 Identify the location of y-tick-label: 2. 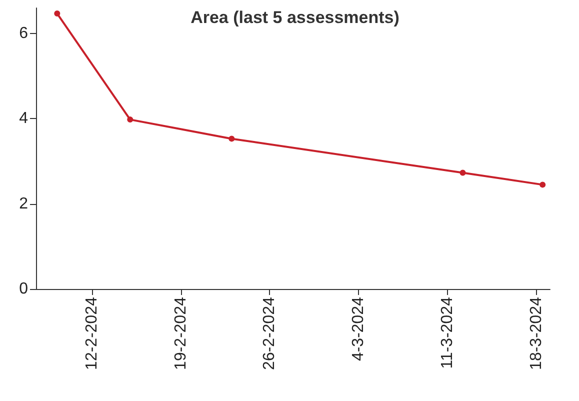
(23, 203).